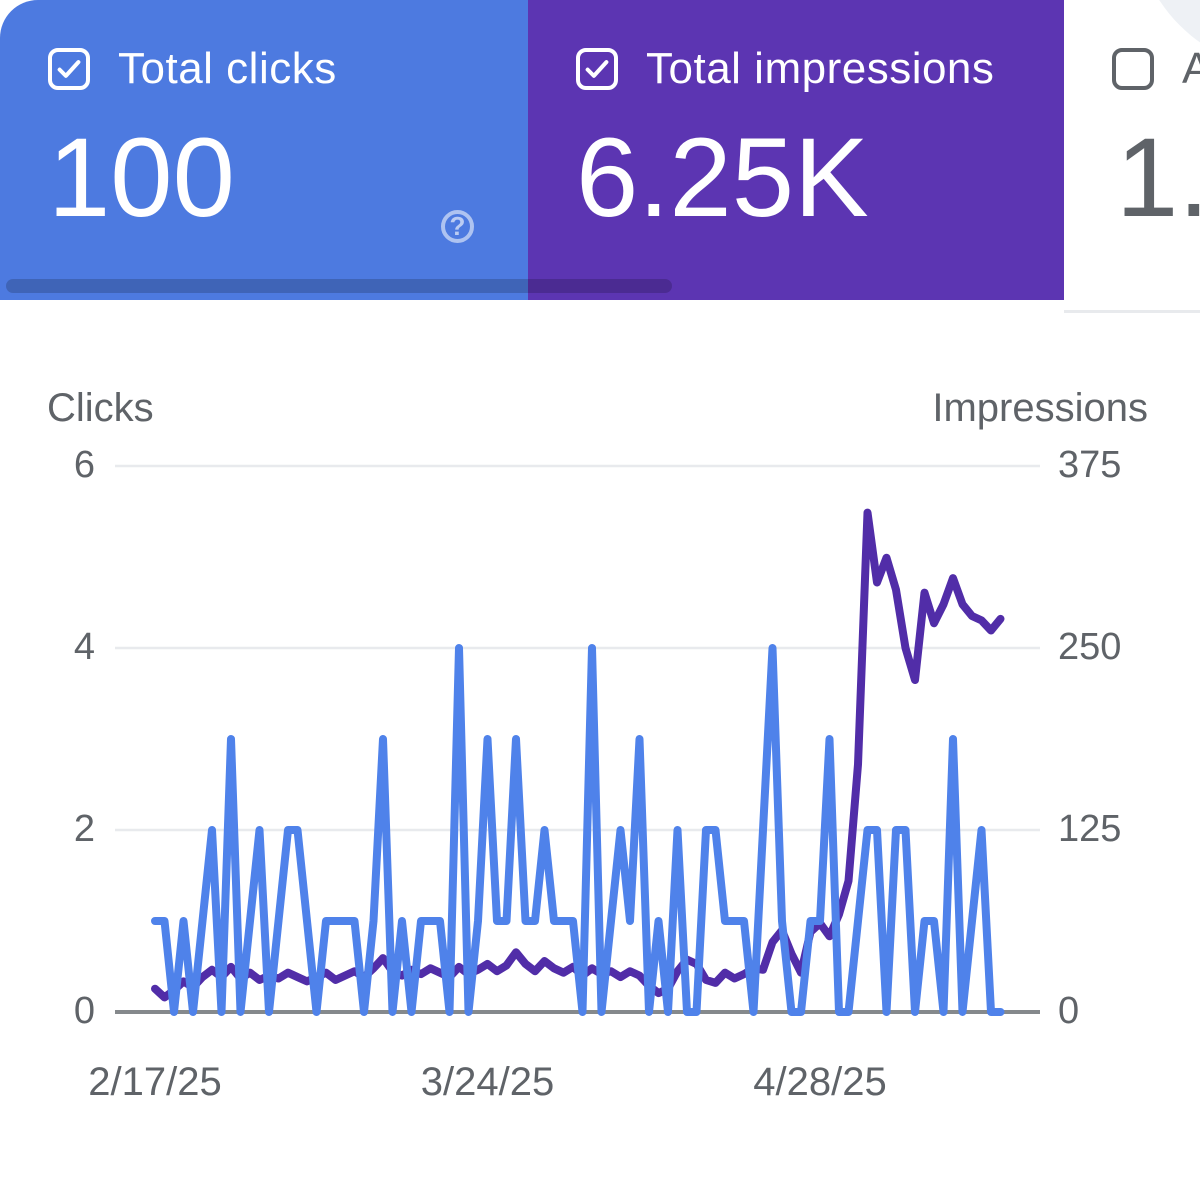 Image resolution: width=1200 pixels, height=1200 pixels. I want to click on total-impressions-card: Total impressions 6.25K ?, so click(796, 150).